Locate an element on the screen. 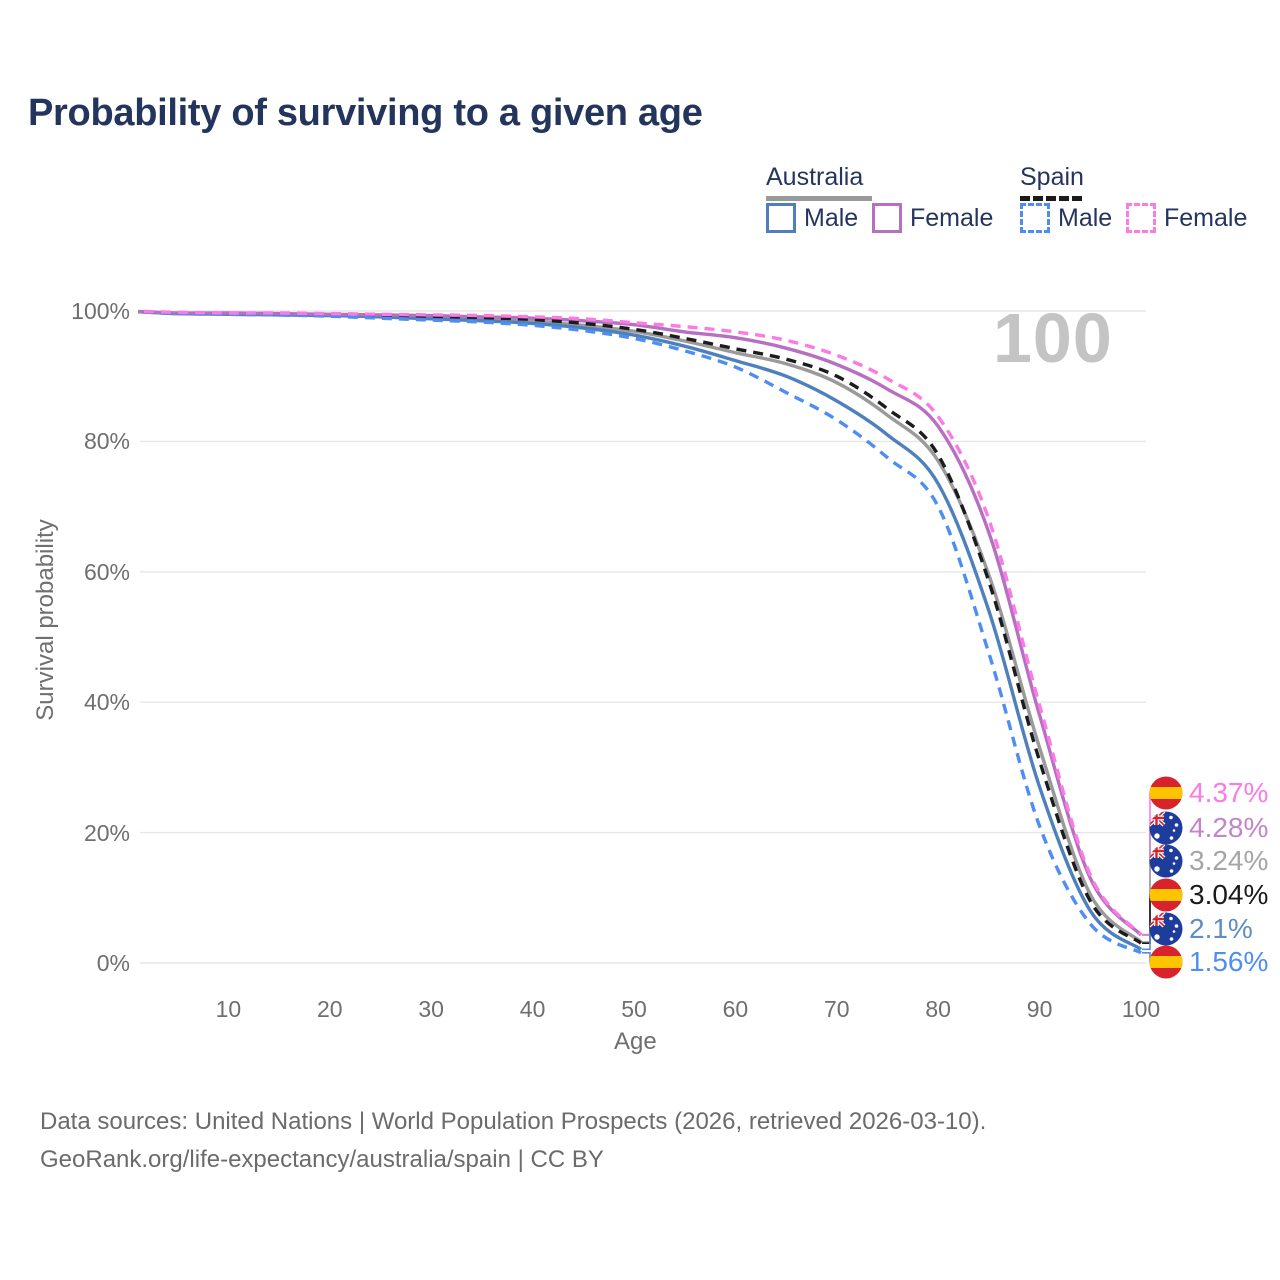 The image size is (1280, 1280). end-label-value: 4.37% is located at coordinates (1229, 792).